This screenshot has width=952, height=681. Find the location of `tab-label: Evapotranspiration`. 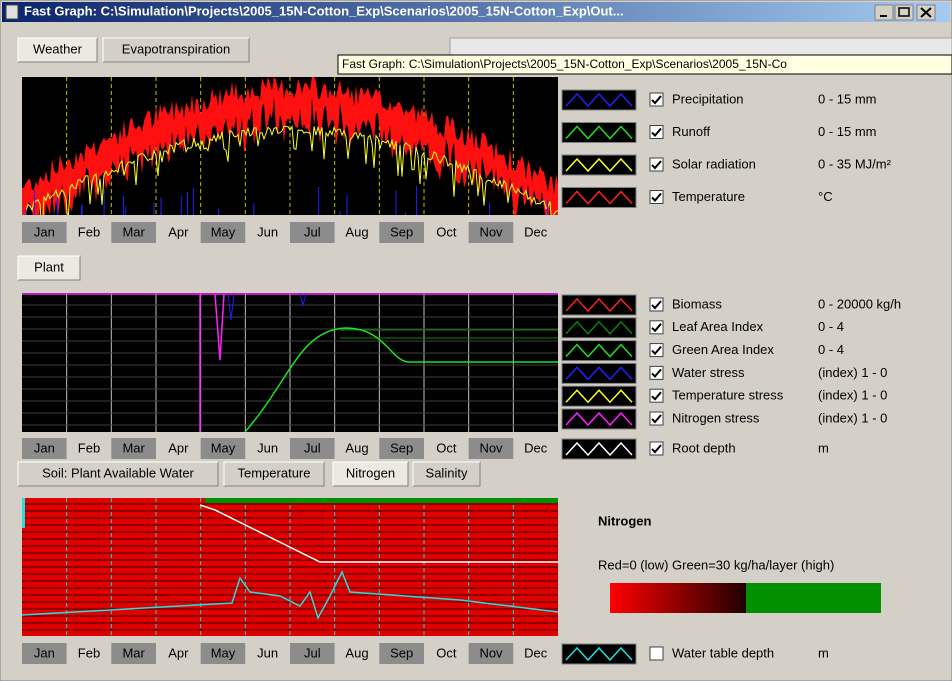

tab-label: Evapotranspiration is located at coordinates (176, 48).